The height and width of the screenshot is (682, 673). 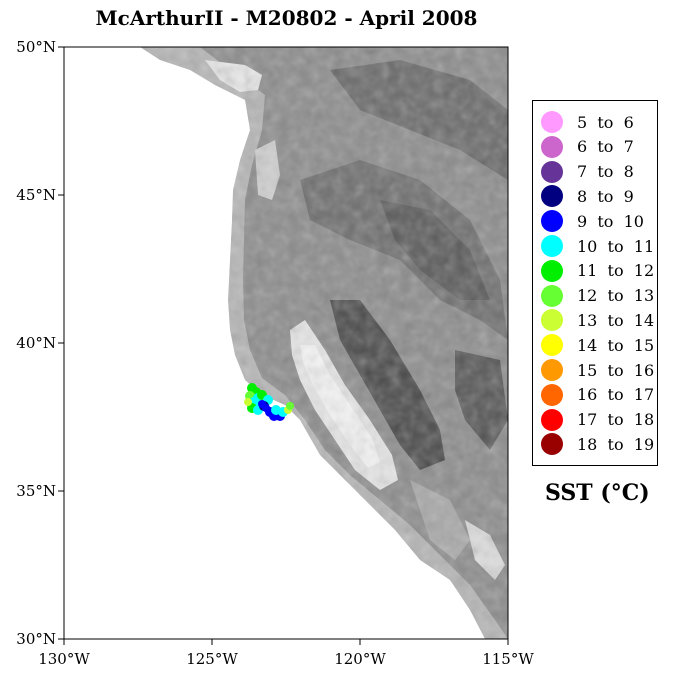 I want to click on legend-label: 6 to 7, so click(x=605, y=147).